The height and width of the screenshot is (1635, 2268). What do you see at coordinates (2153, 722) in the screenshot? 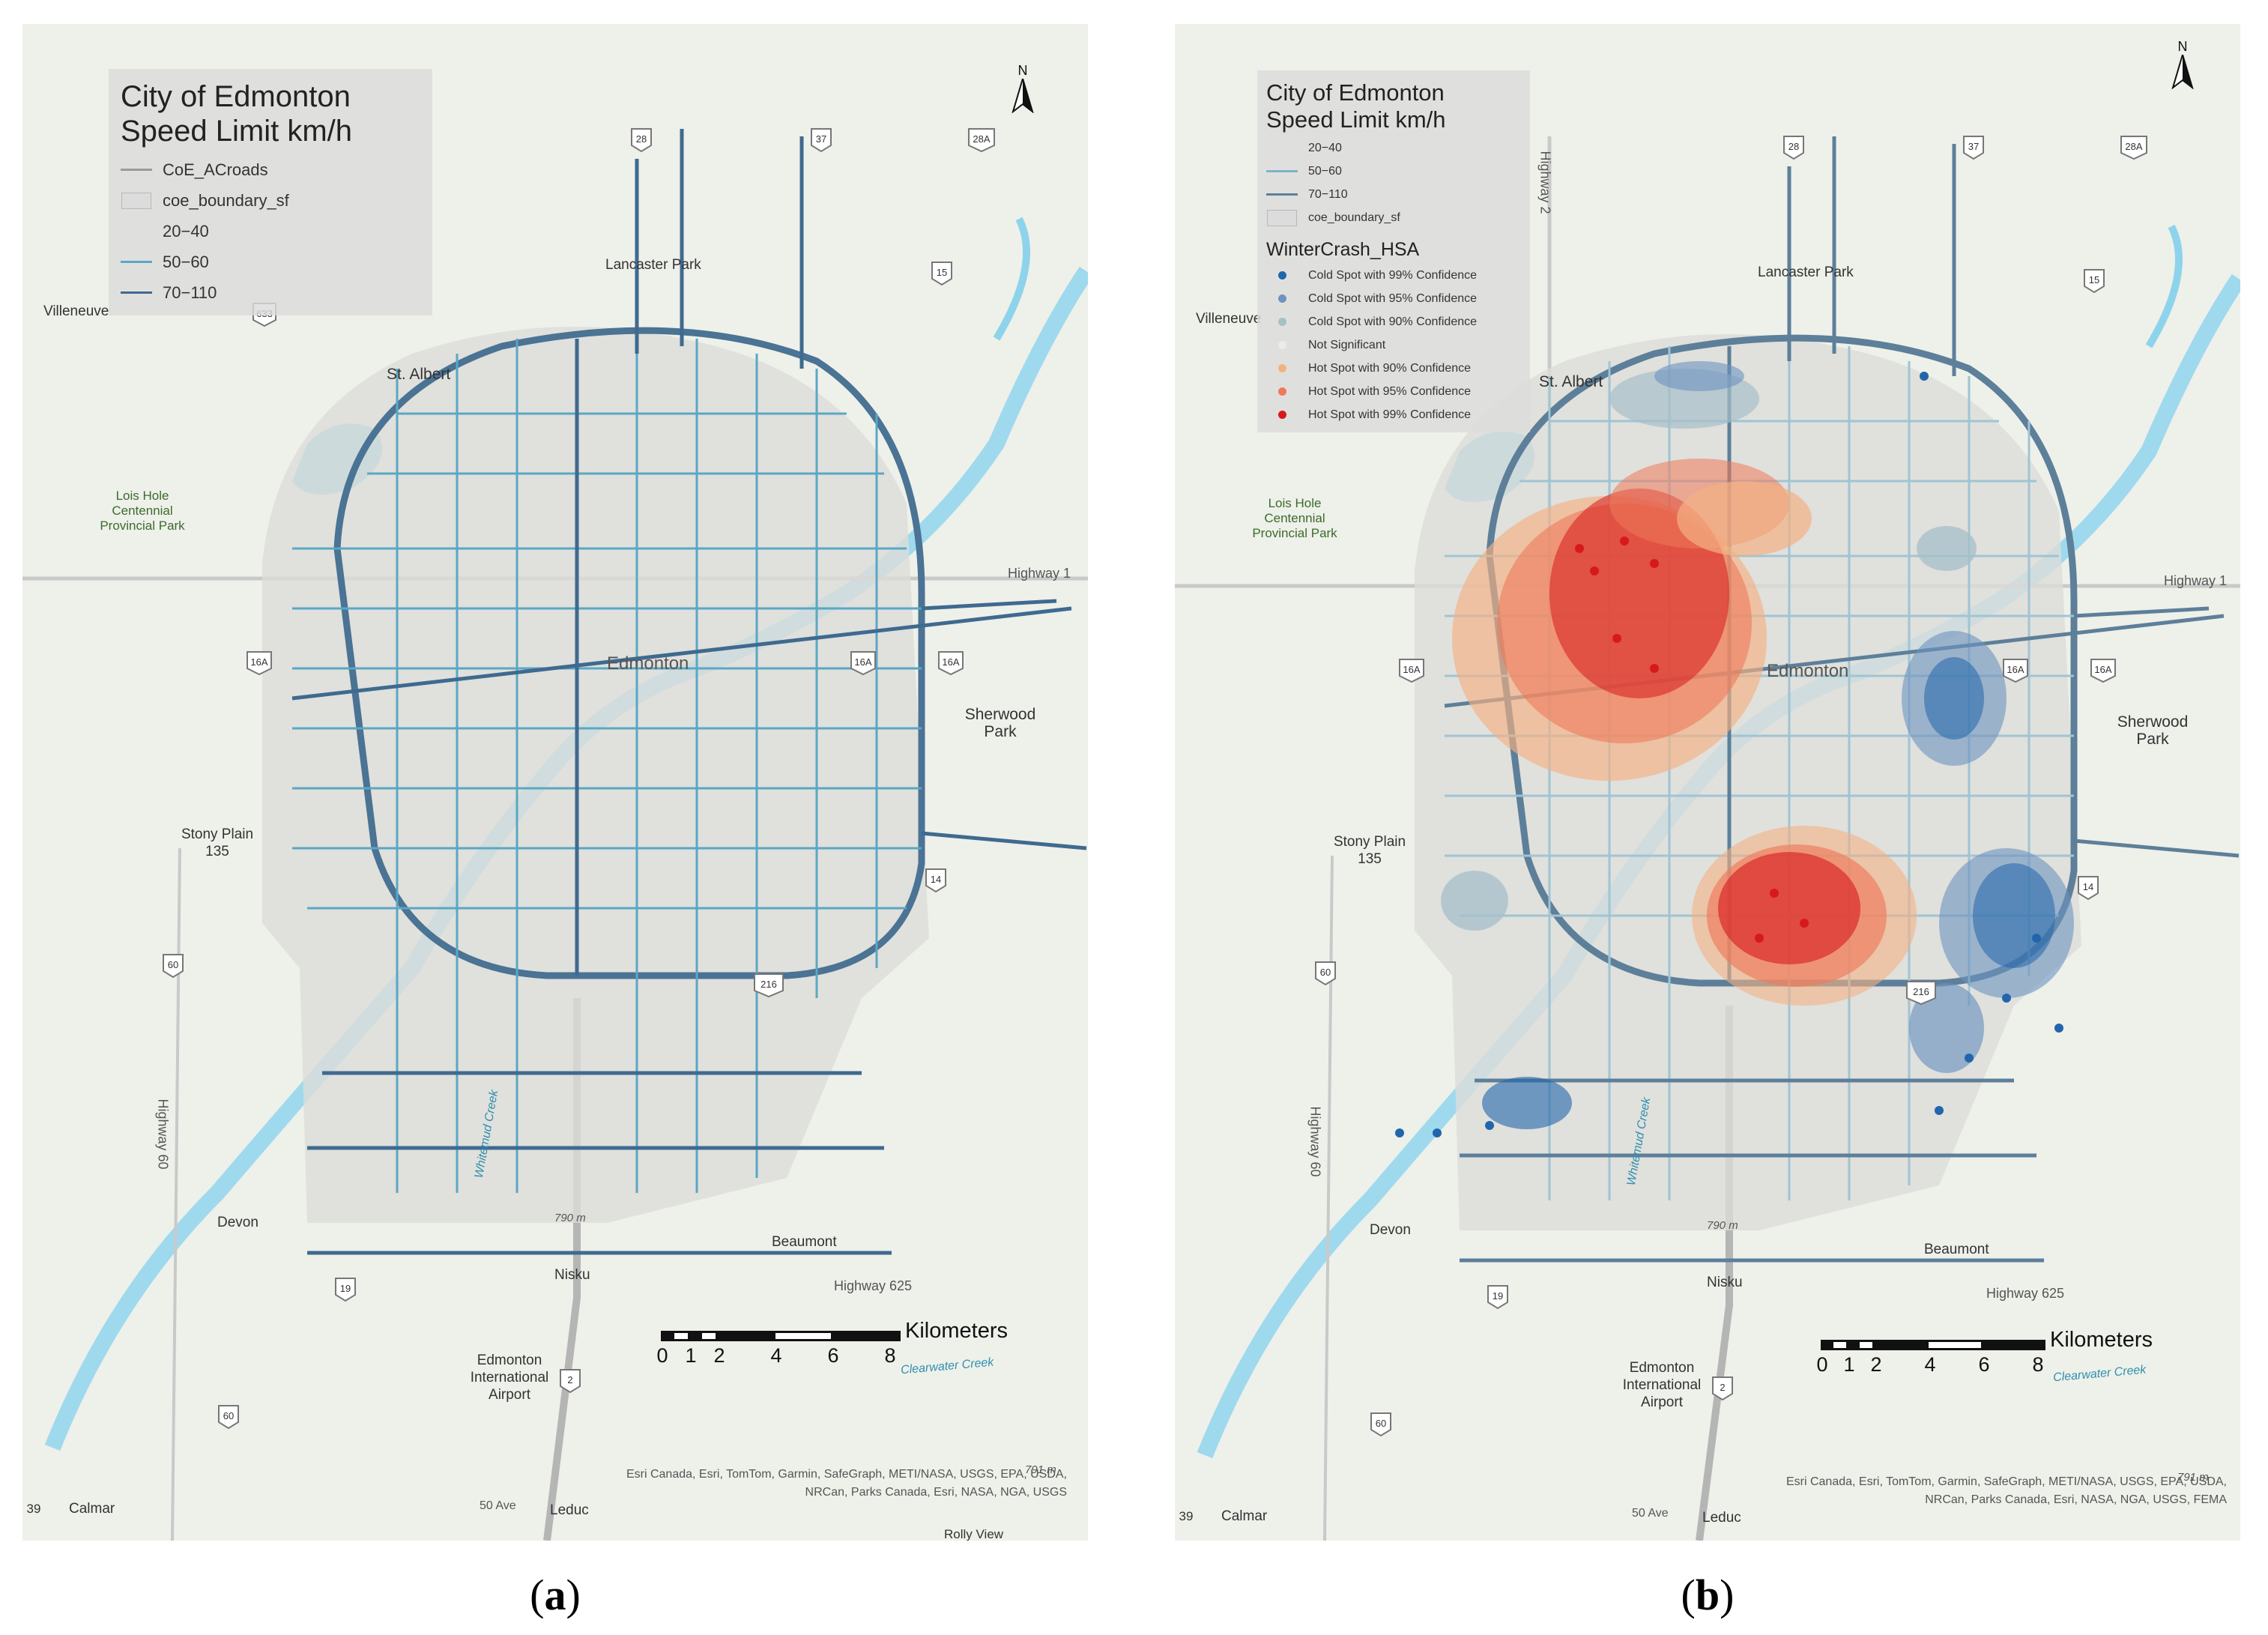
I see `label-sherwood-1: Sherwood` at bounding box center [2153, 722].